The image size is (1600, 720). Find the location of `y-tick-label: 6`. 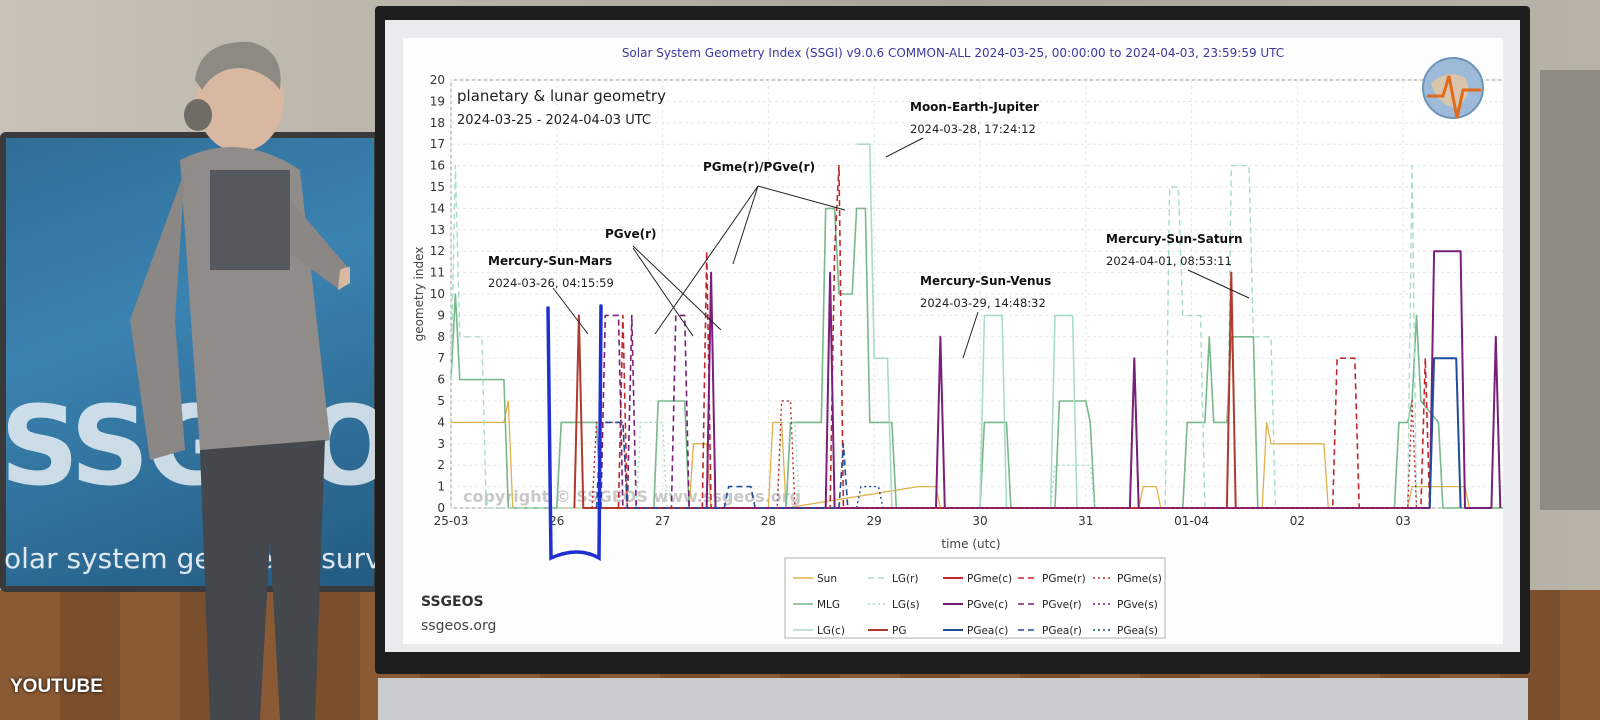

y-tick-label: 6 is located at coordinates (441, 380).